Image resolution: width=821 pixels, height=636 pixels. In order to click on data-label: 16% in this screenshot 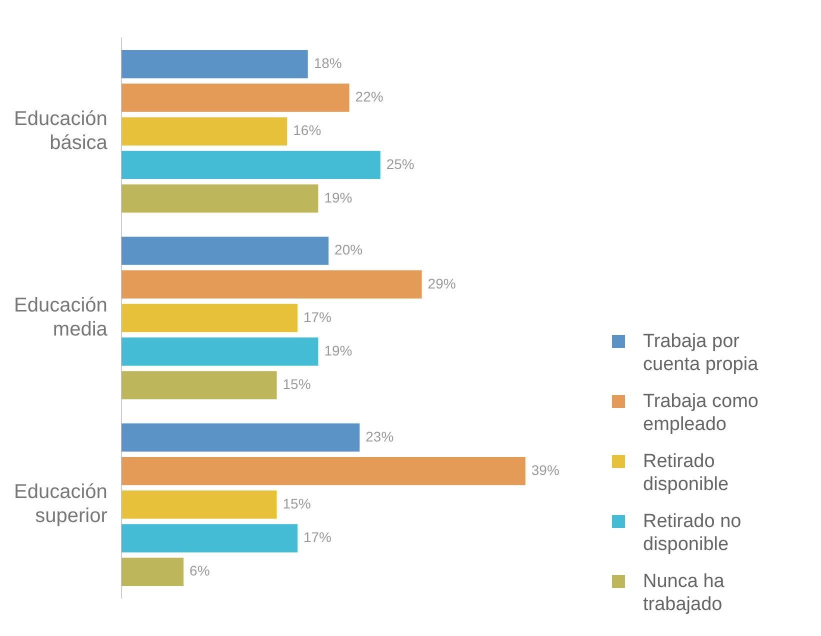, I will do `click(307, 130)`.